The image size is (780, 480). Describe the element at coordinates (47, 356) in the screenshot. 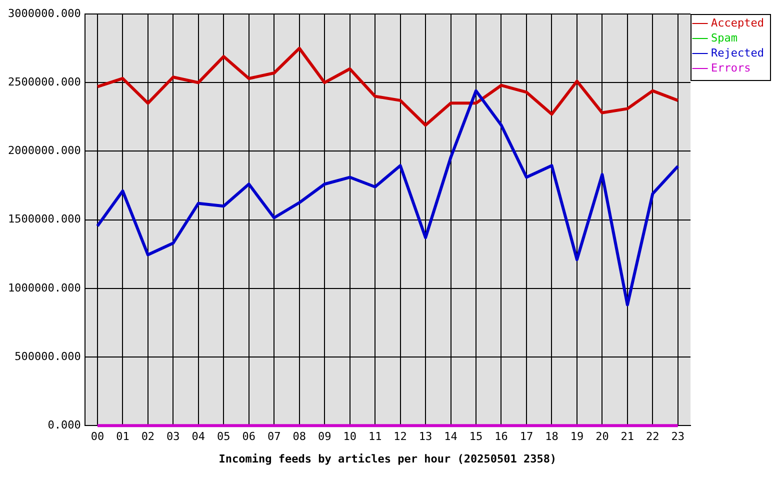

I see `y-tick-label: 500000.000` at that location.